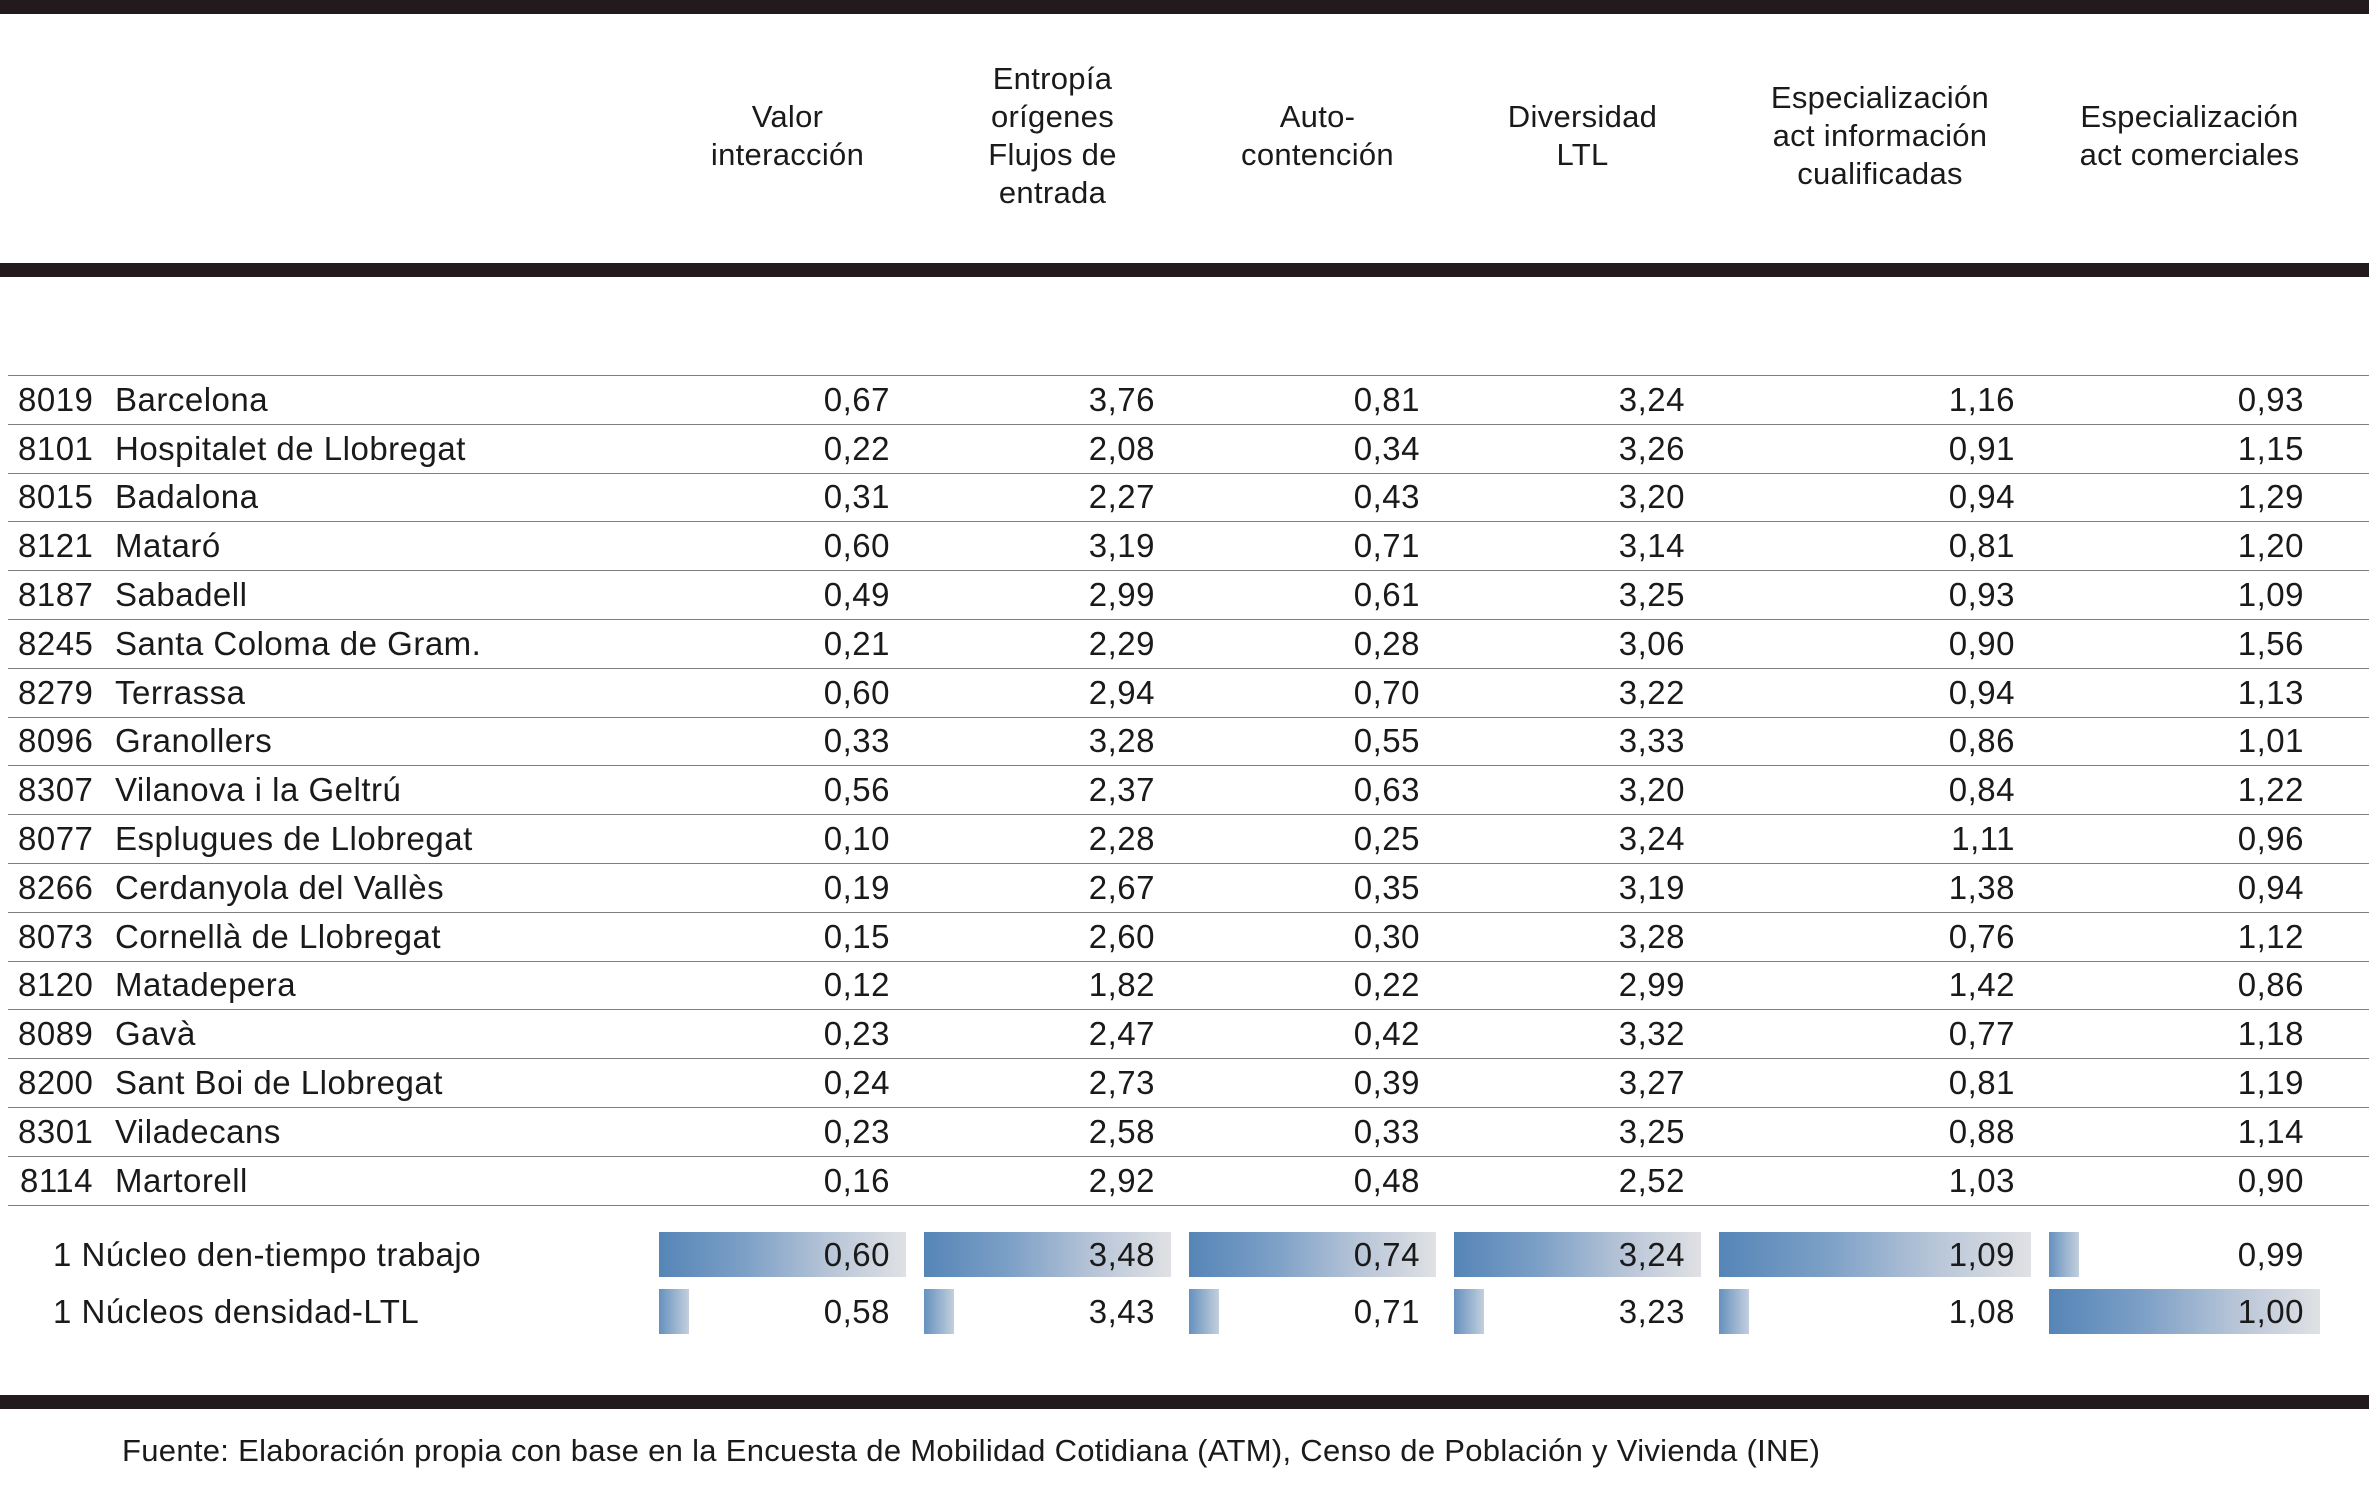 This screenshot has height=1488, width=2369. I want to click on municipality-name: Esplugues de Llobregat, so click(294, 839).